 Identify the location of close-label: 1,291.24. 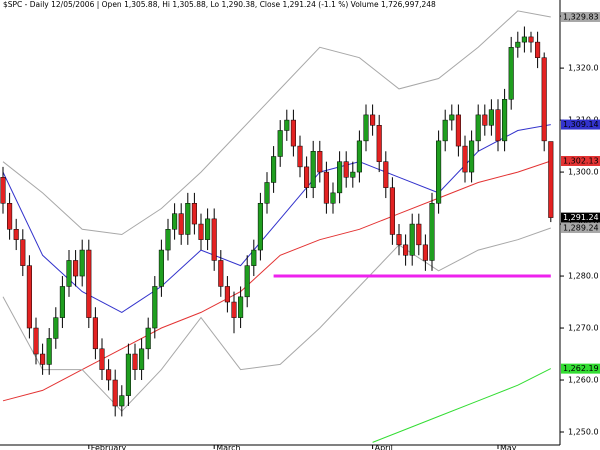
(581, 217).